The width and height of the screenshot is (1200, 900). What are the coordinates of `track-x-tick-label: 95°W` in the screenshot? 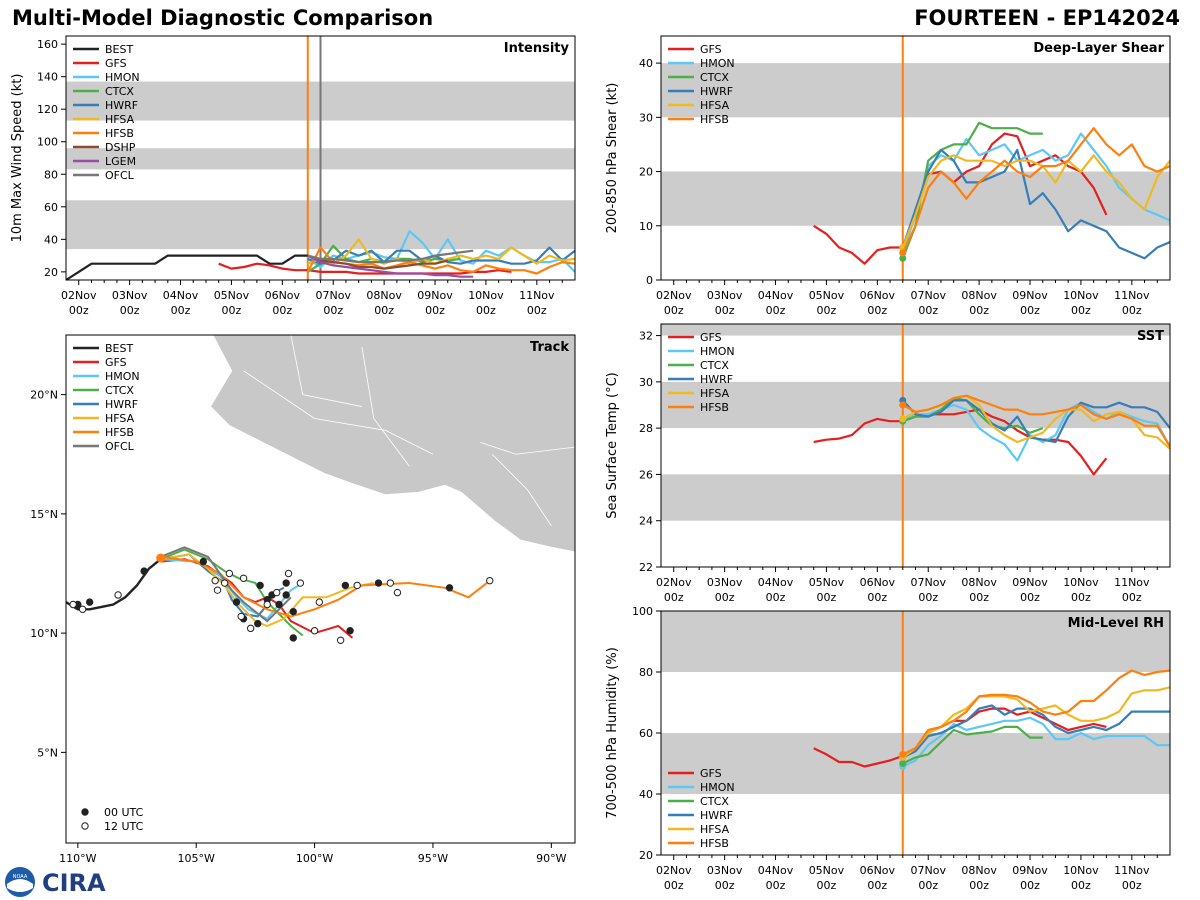 It's located at (433, 858).